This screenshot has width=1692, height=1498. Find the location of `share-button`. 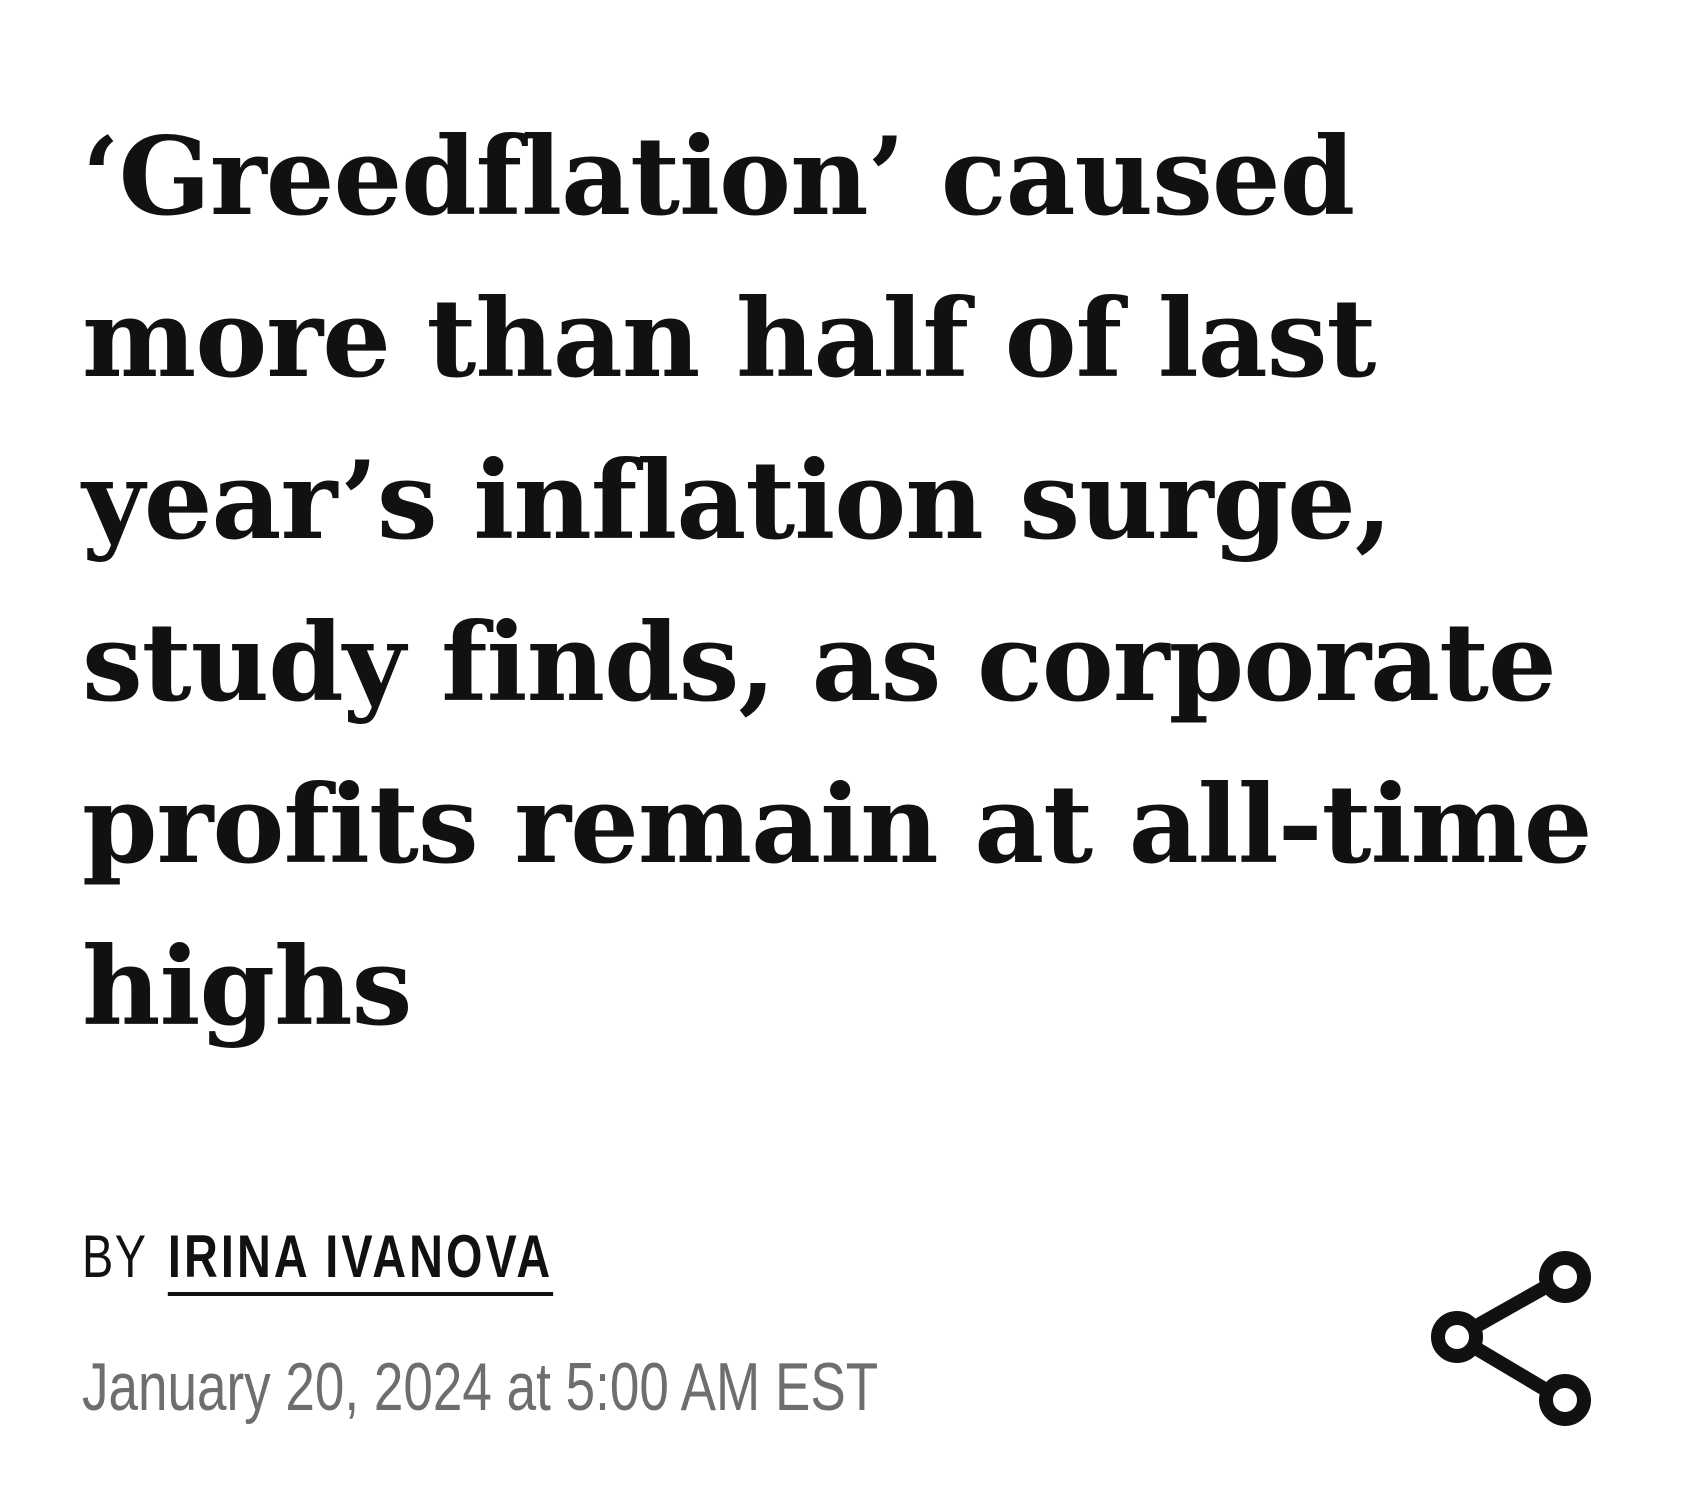

share-button is located at coordinates (1518, 1340).